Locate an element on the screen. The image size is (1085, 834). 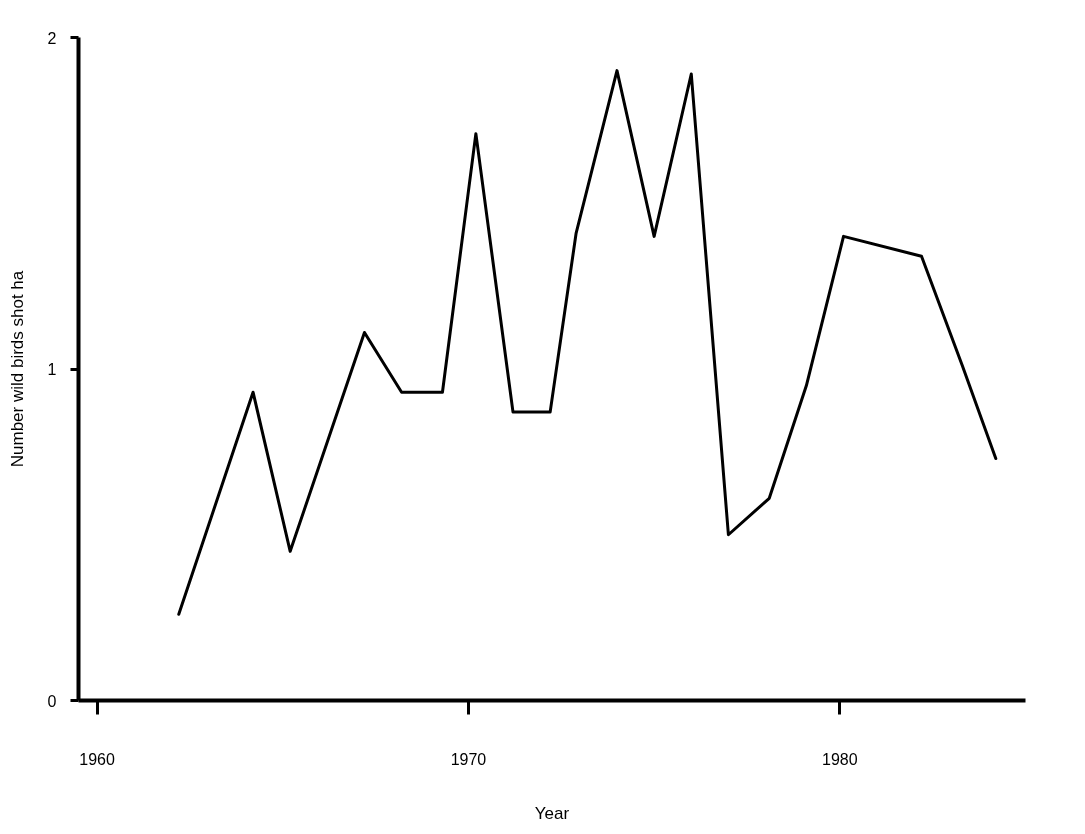
x-axis-title: Year is located at coordinates (552, 813).